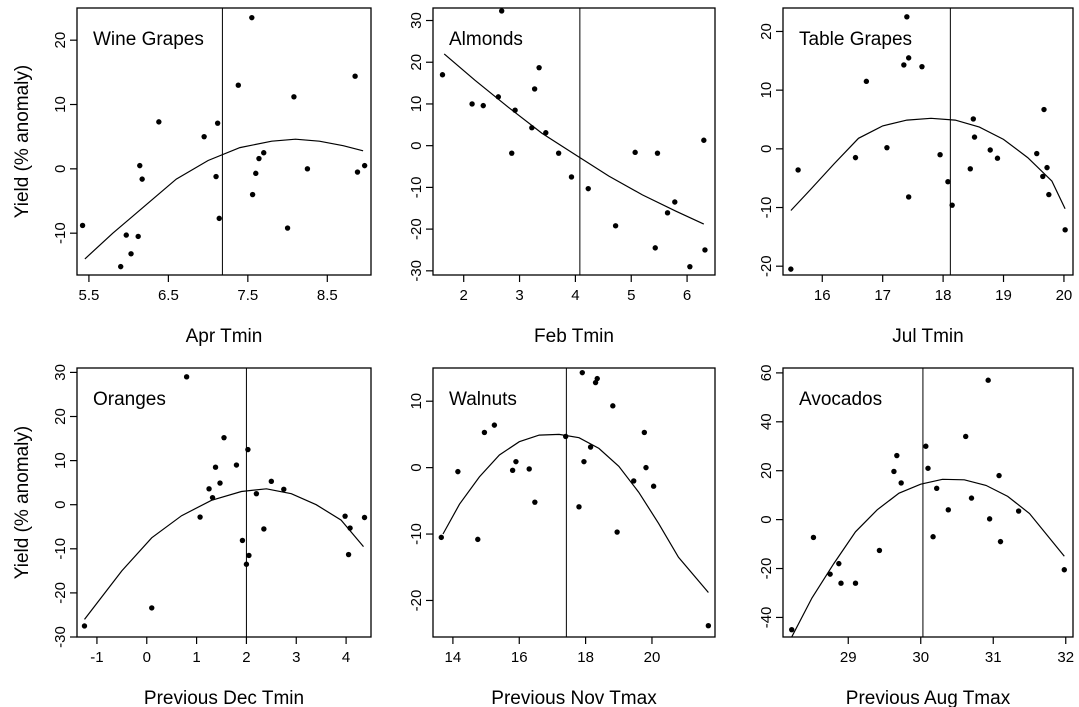 The height and width of the screenshot is (707, 1079). I want to click on panel-title: Avocados, so click(840, 399).